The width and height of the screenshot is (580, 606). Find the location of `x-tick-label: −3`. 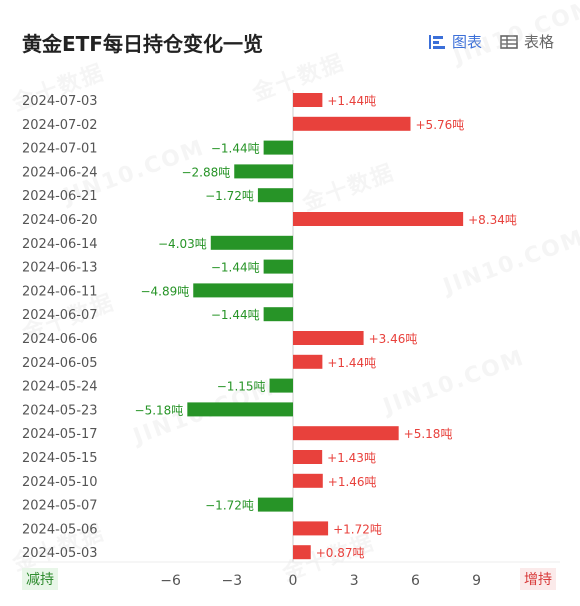

x-tick-label: −3 is located at coordinates (231, 581).